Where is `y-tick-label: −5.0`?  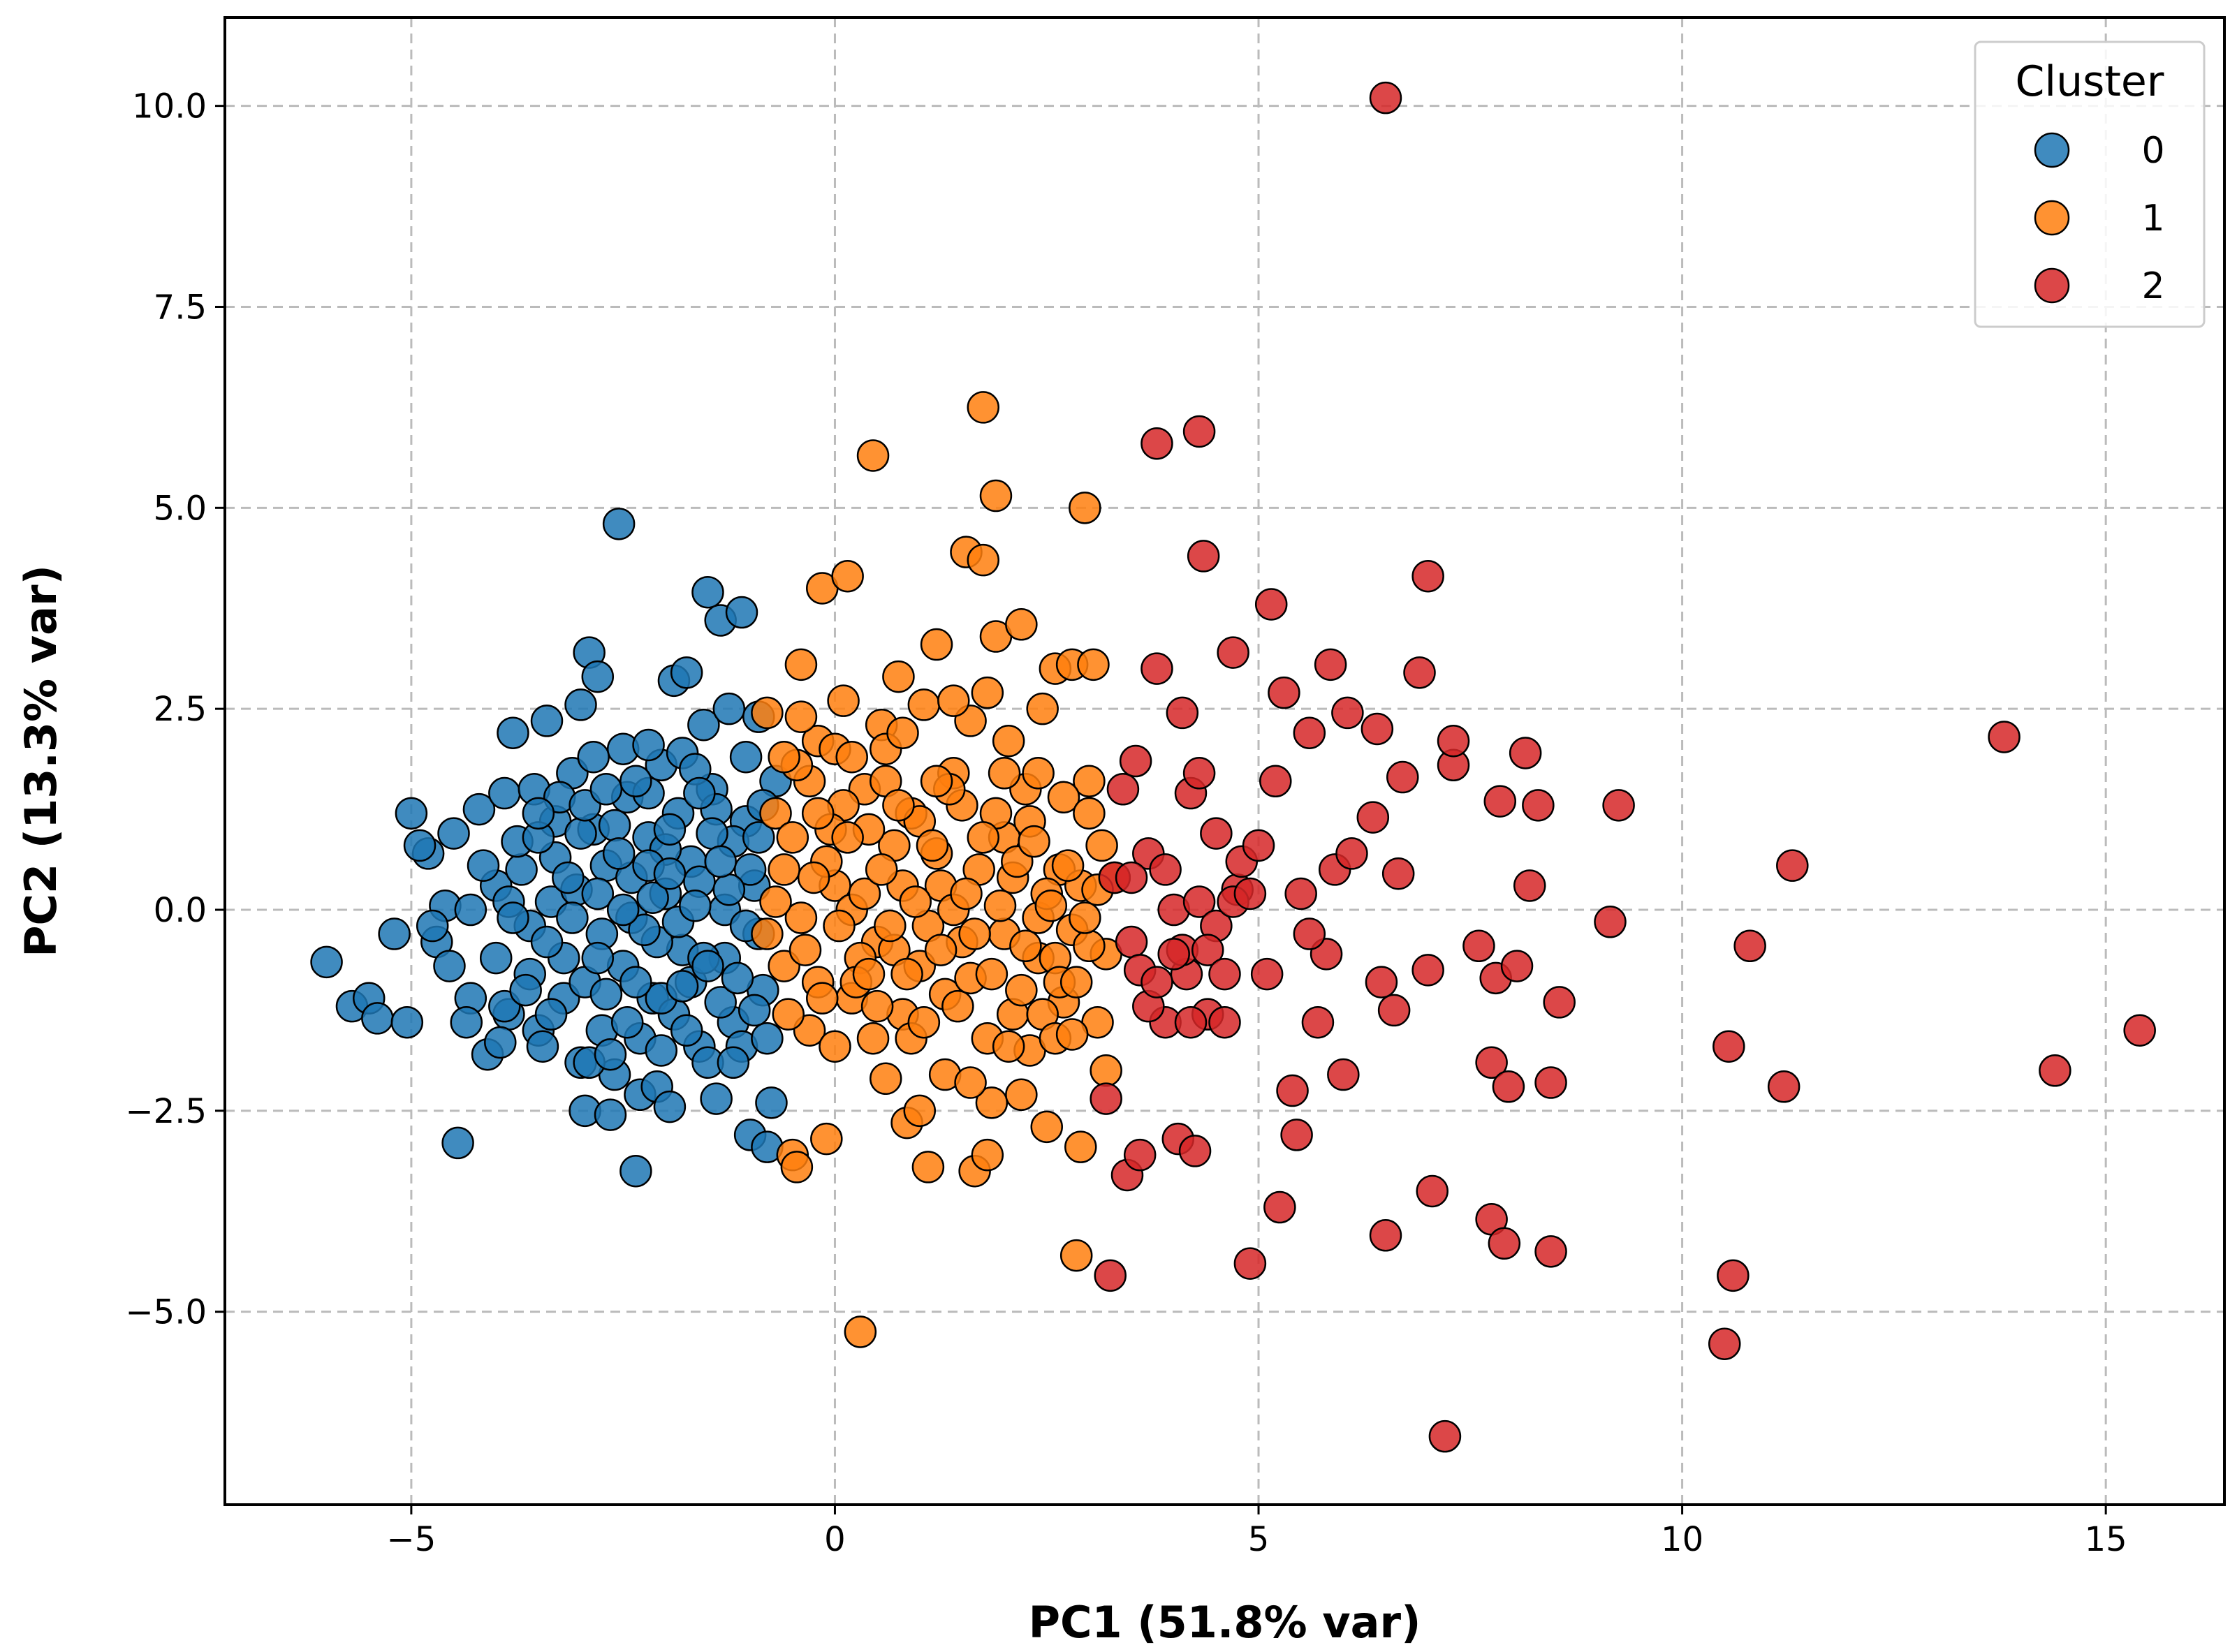
y-tick-label: −5.0 is located at coordinates (166, 1312).